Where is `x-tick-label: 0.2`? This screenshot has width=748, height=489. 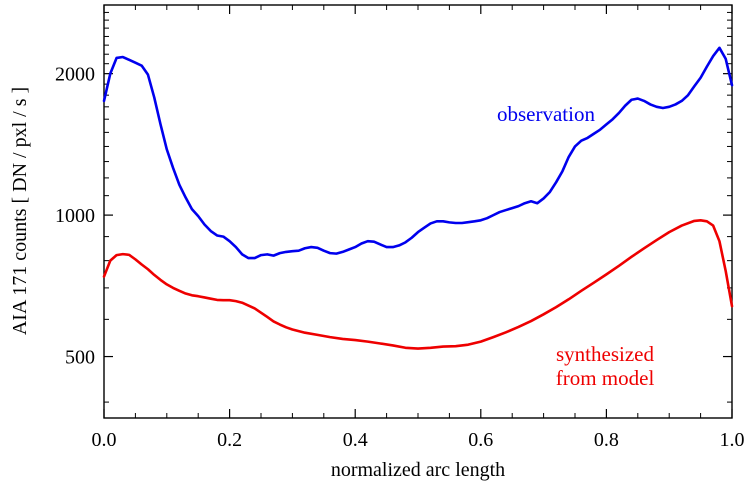 x-tick-label: 0.2 is located at coordinates (229, 440).